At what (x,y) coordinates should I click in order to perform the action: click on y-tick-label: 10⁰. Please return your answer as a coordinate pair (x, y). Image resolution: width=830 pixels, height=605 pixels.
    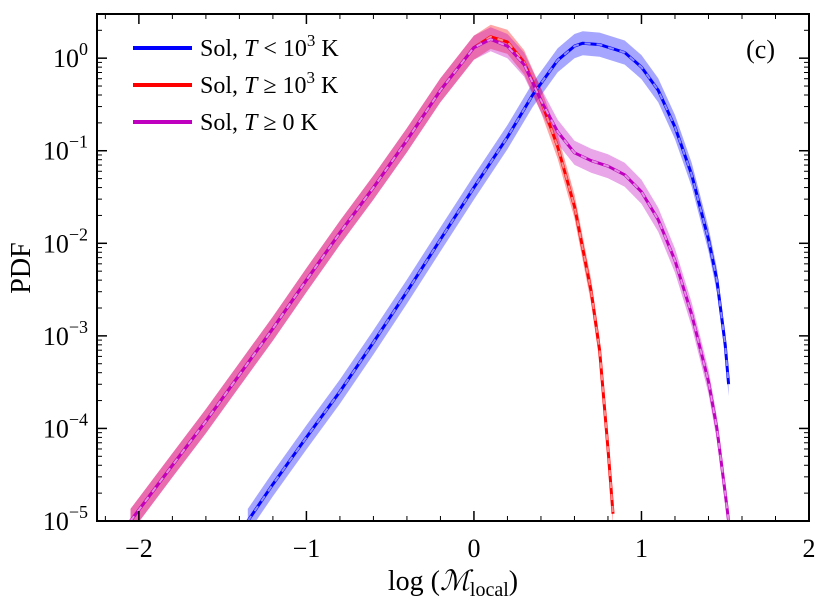
    Looking at the image, I should click on (70, 56).